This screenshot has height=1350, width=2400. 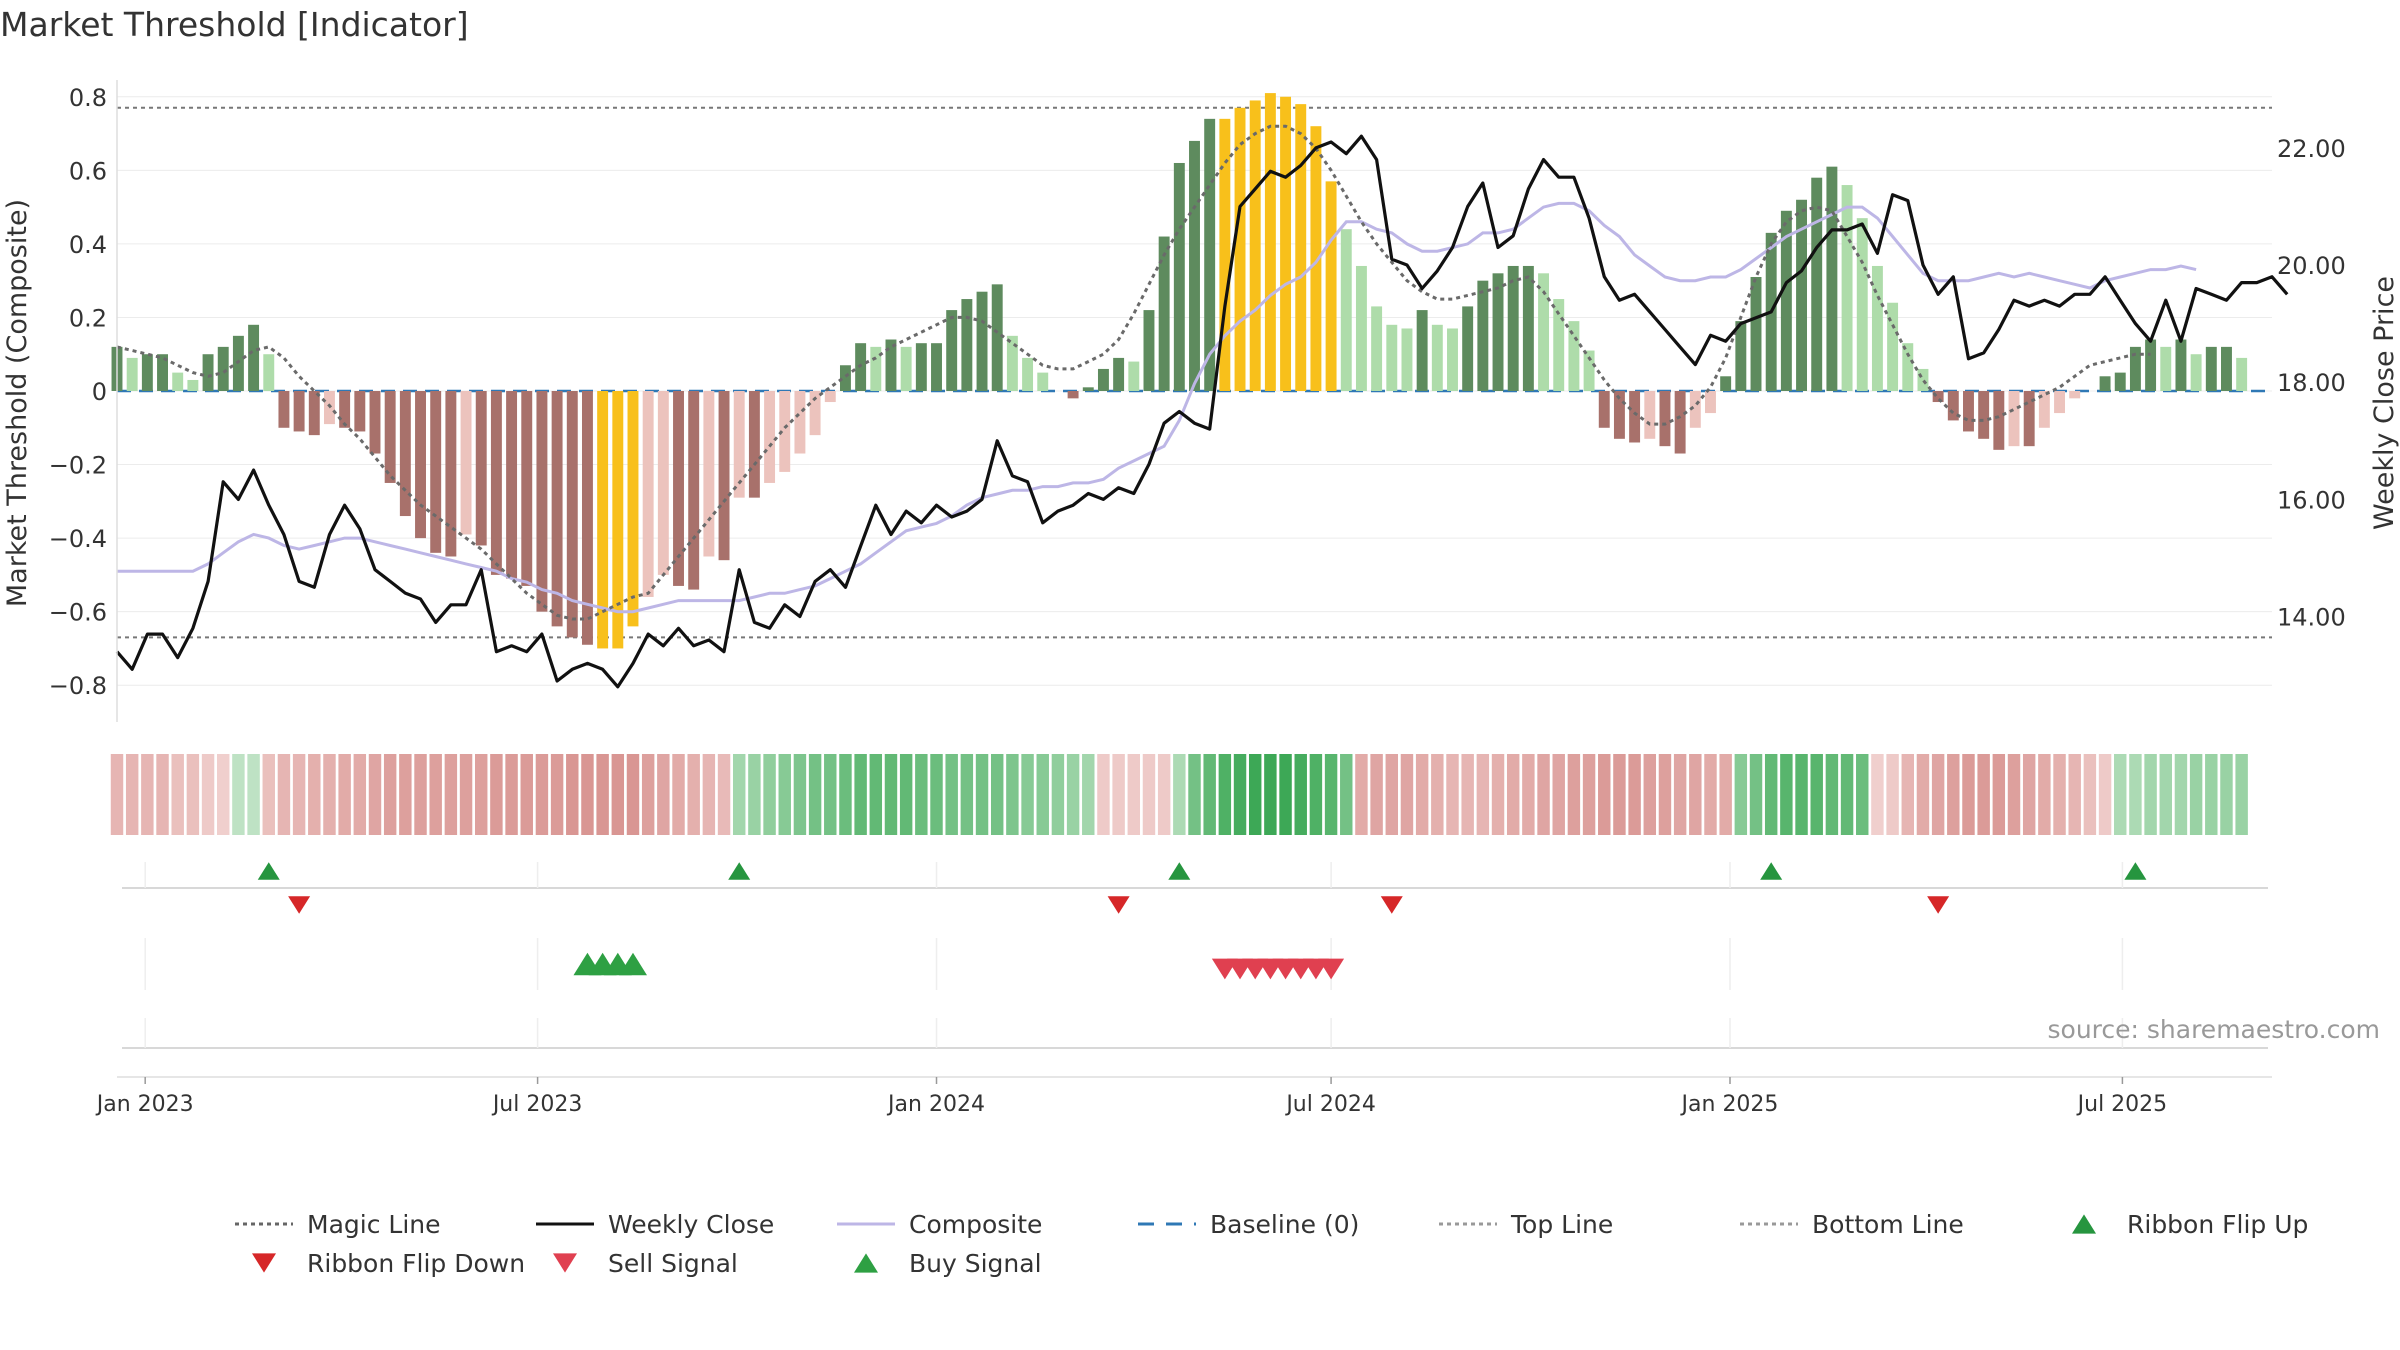 I want to click on x-tick-label: Jul 2025, so click(x=2122, y=1104).